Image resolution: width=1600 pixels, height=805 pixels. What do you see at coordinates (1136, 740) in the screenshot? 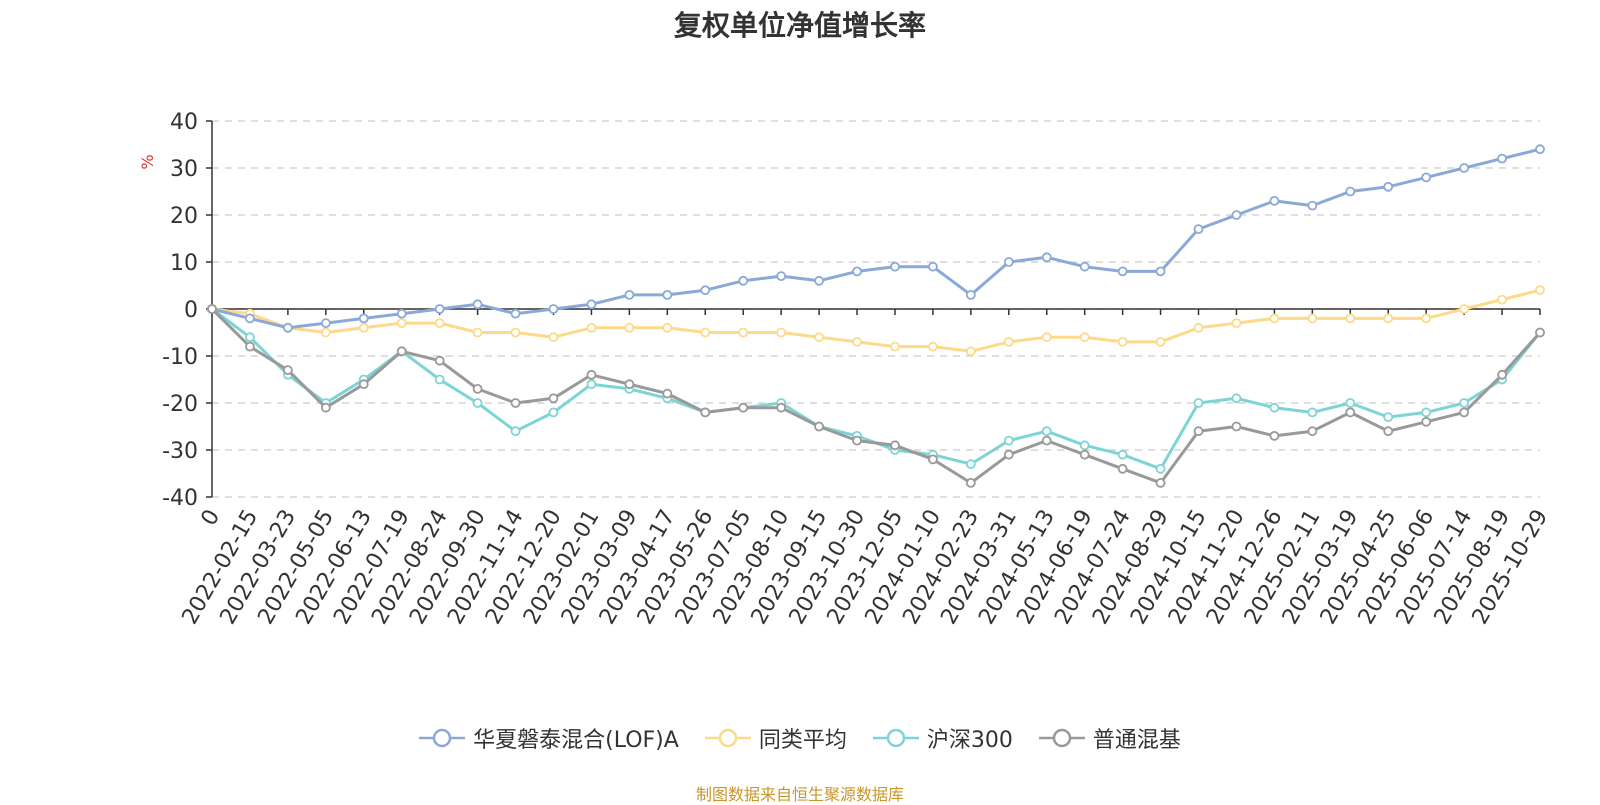
I see `legend-label: 普通混基` at bounding box center [1136, 740].